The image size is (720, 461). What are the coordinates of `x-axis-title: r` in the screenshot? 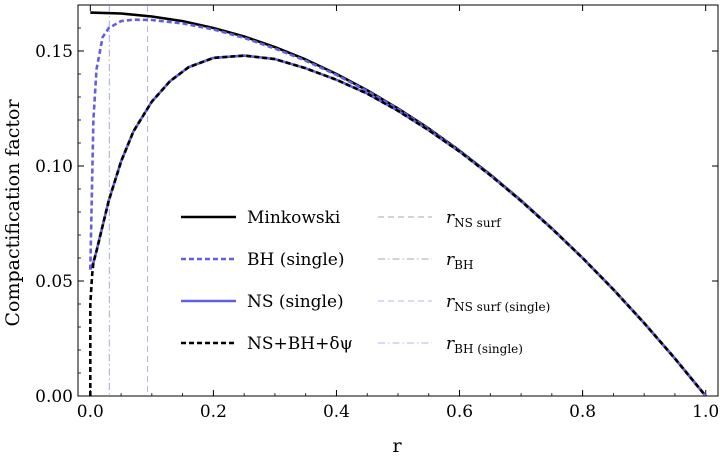 It's located at (397, 446).